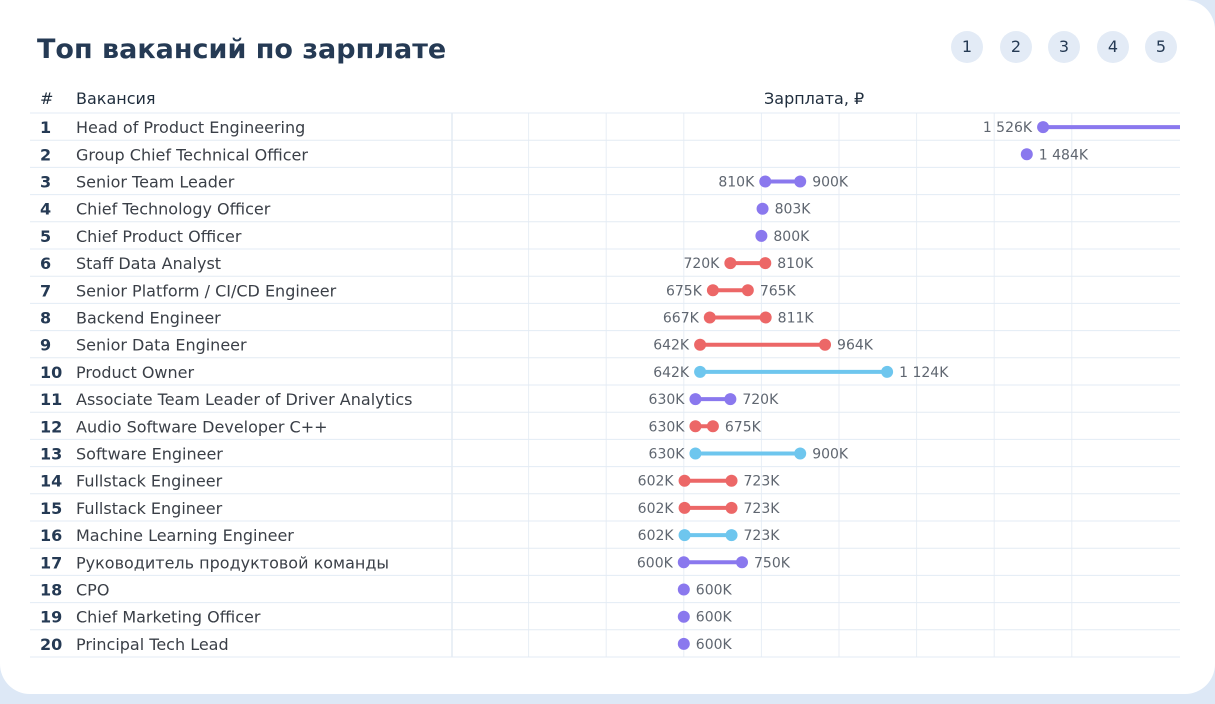 The height and width of the screenshot is (704, 1215). I want to click on salary-max-label: 964K, so click(855, 346).